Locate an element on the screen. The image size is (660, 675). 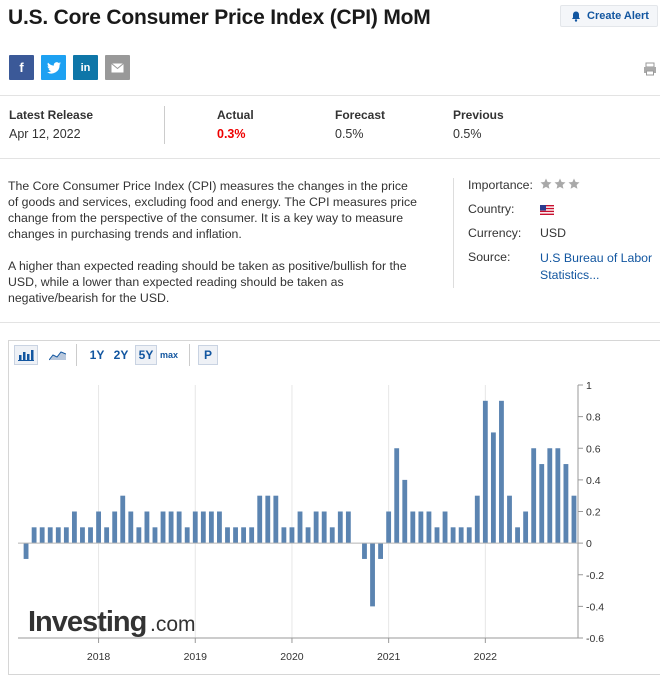
toolbar-divider is located at coordinates (189, 355).